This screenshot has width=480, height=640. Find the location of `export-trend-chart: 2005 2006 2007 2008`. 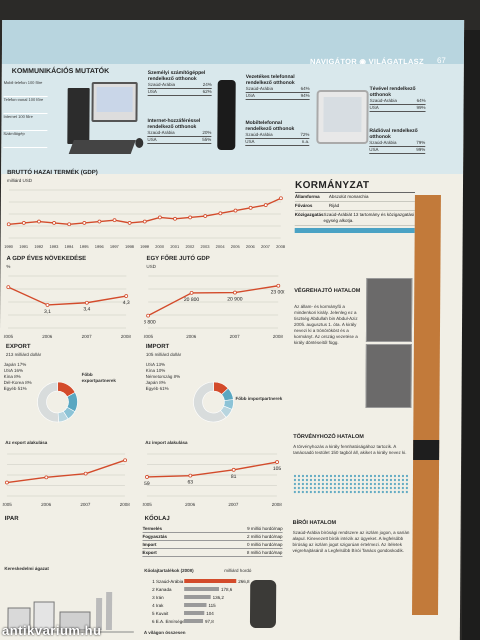

export-trend-chart: 2005 2006 2007 2008 is located at coordinates (67, 480).